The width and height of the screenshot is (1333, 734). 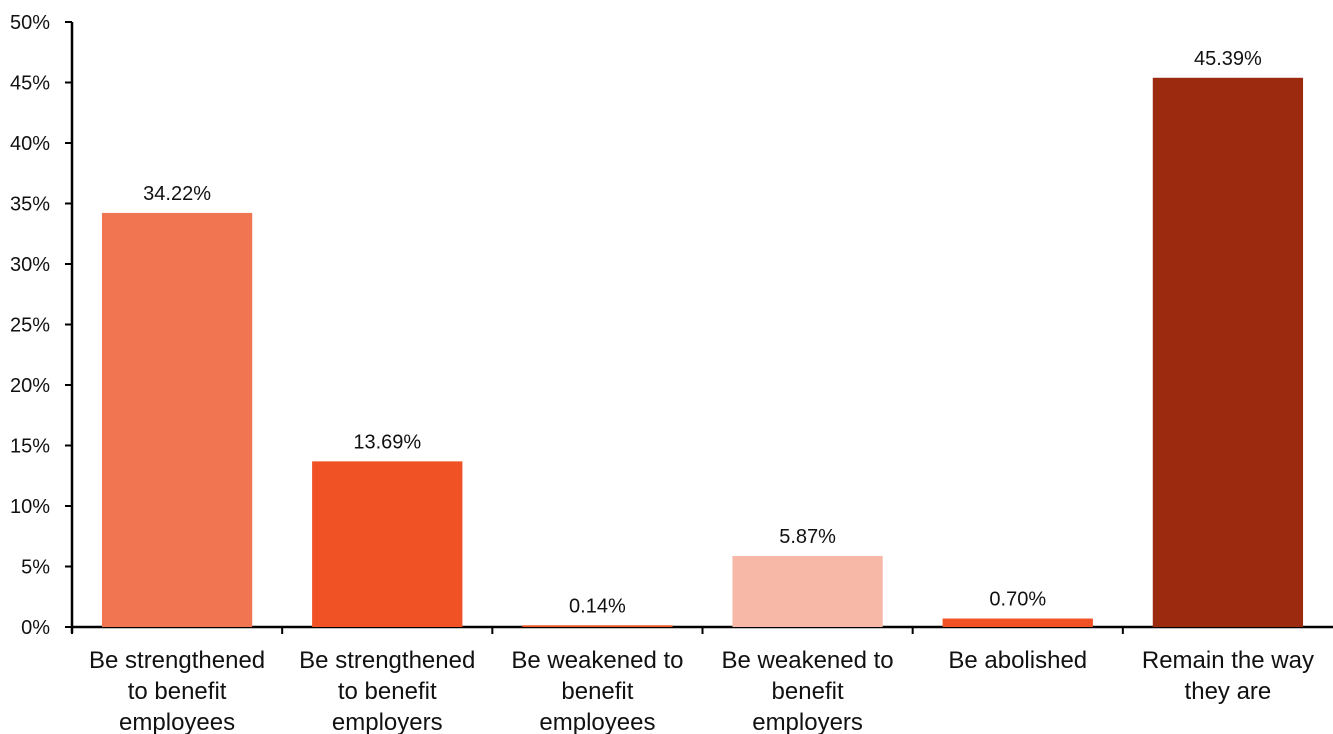 What do you see at coordinates (807, 537) in the screenshot?
I see `data-label: 5.87%` at bounding box center [807, 537].